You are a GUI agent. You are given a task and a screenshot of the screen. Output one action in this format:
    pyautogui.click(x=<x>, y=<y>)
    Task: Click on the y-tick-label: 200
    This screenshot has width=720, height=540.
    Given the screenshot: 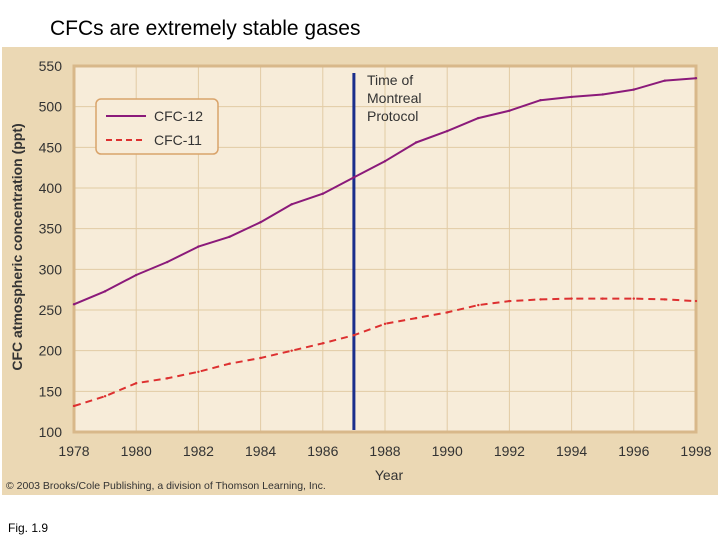 What is the action you would take?
    pyautogui.click(x=51, y=351)
    